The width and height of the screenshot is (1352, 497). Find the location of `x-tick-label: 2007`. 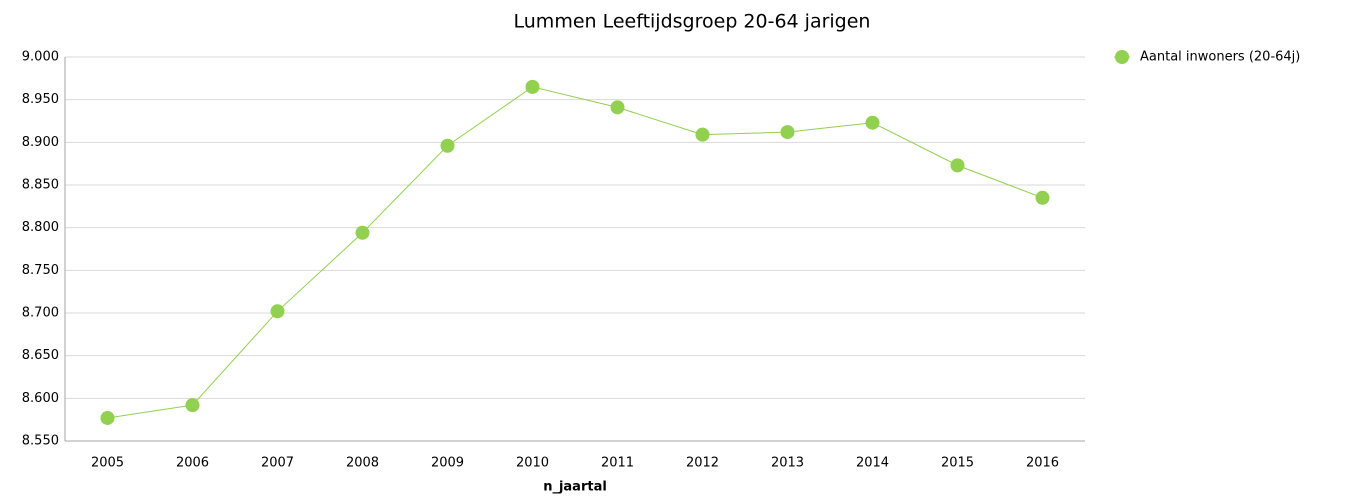

x-tick-label: 2007 is located at coordinates (277, 463).